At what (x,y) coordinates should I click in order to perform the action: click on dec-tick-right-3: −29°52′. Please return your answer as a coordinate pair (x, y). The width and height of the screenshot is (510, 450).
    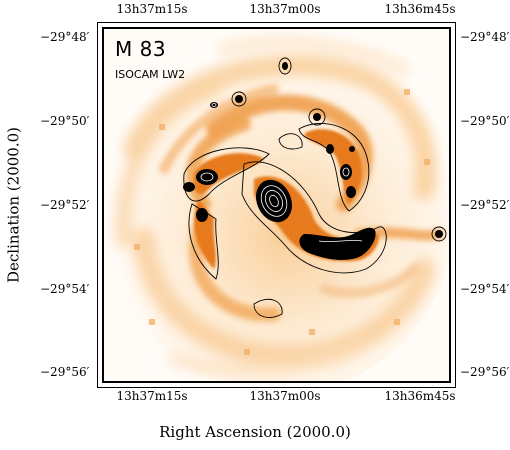
    Looking at the image, I should click on (485, 205).